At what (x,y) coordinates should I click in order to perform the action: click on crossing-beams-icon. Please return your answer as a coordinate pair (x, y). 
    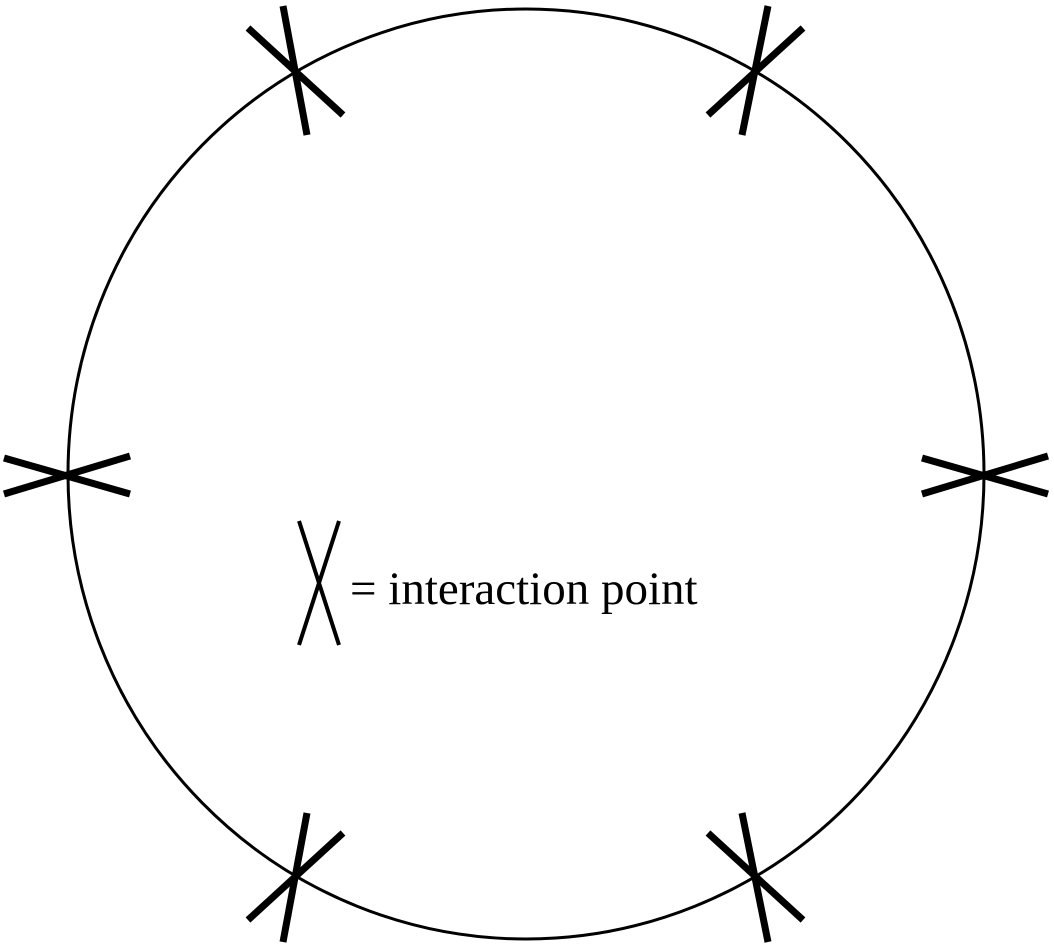
    Looking at the image, I should click on (319, 583).